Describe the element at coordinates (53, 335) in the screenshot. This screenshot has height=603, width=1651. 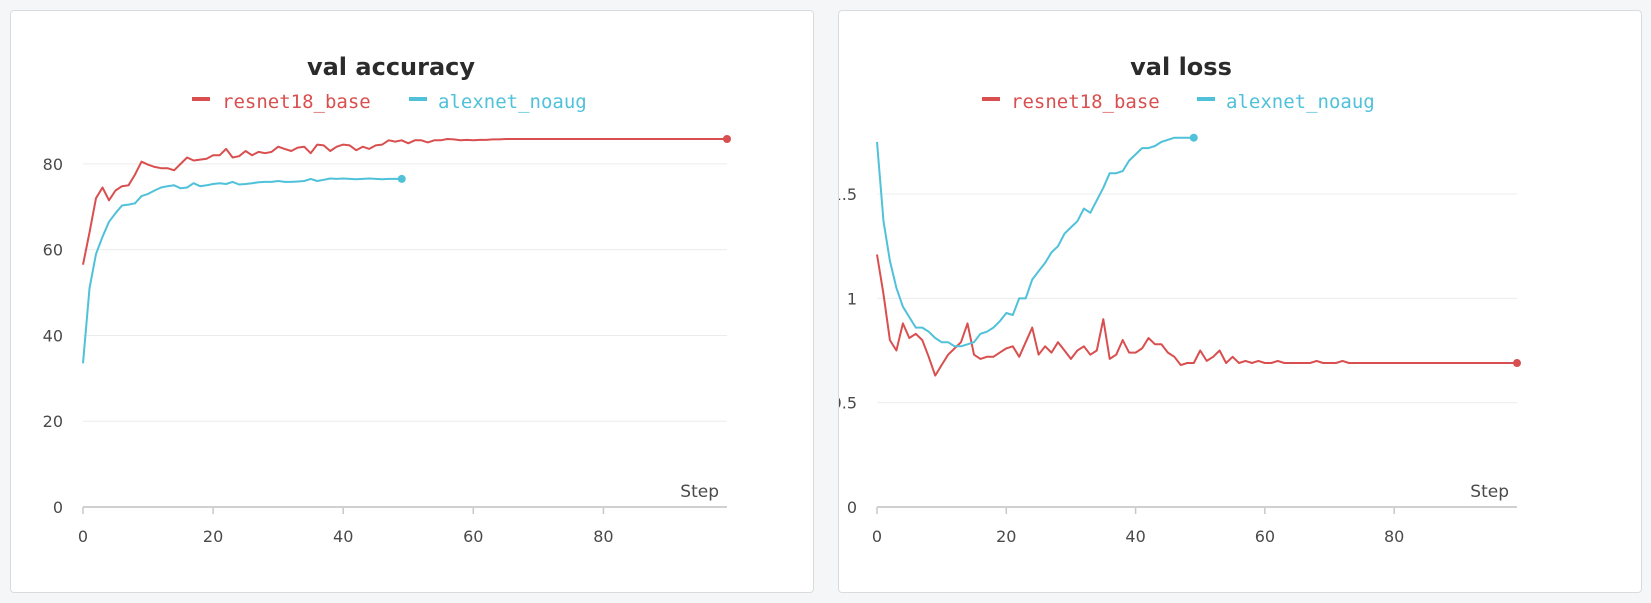
I see `y-tick-label: 40` at that location.